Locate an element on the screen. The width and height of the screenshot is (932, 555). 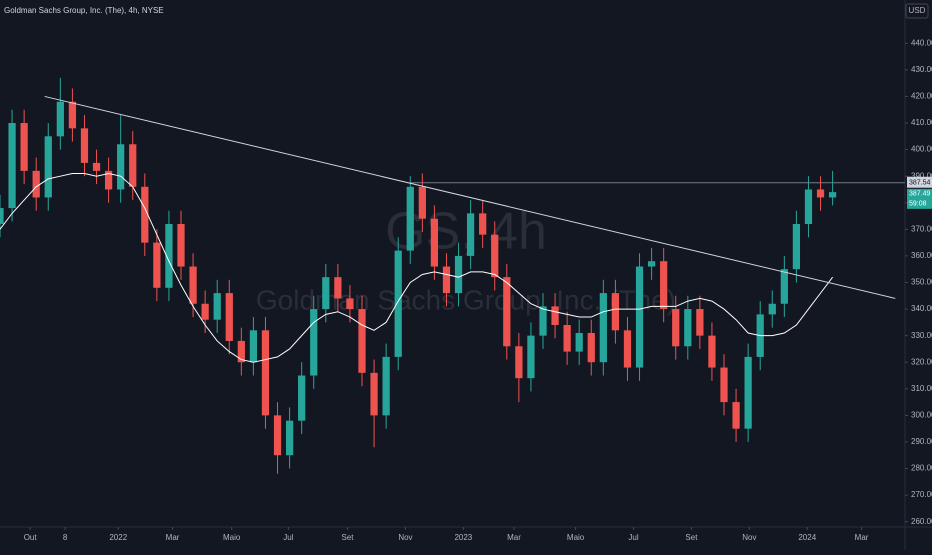
x-tick-label: Out is located at coordinates (31, 537).